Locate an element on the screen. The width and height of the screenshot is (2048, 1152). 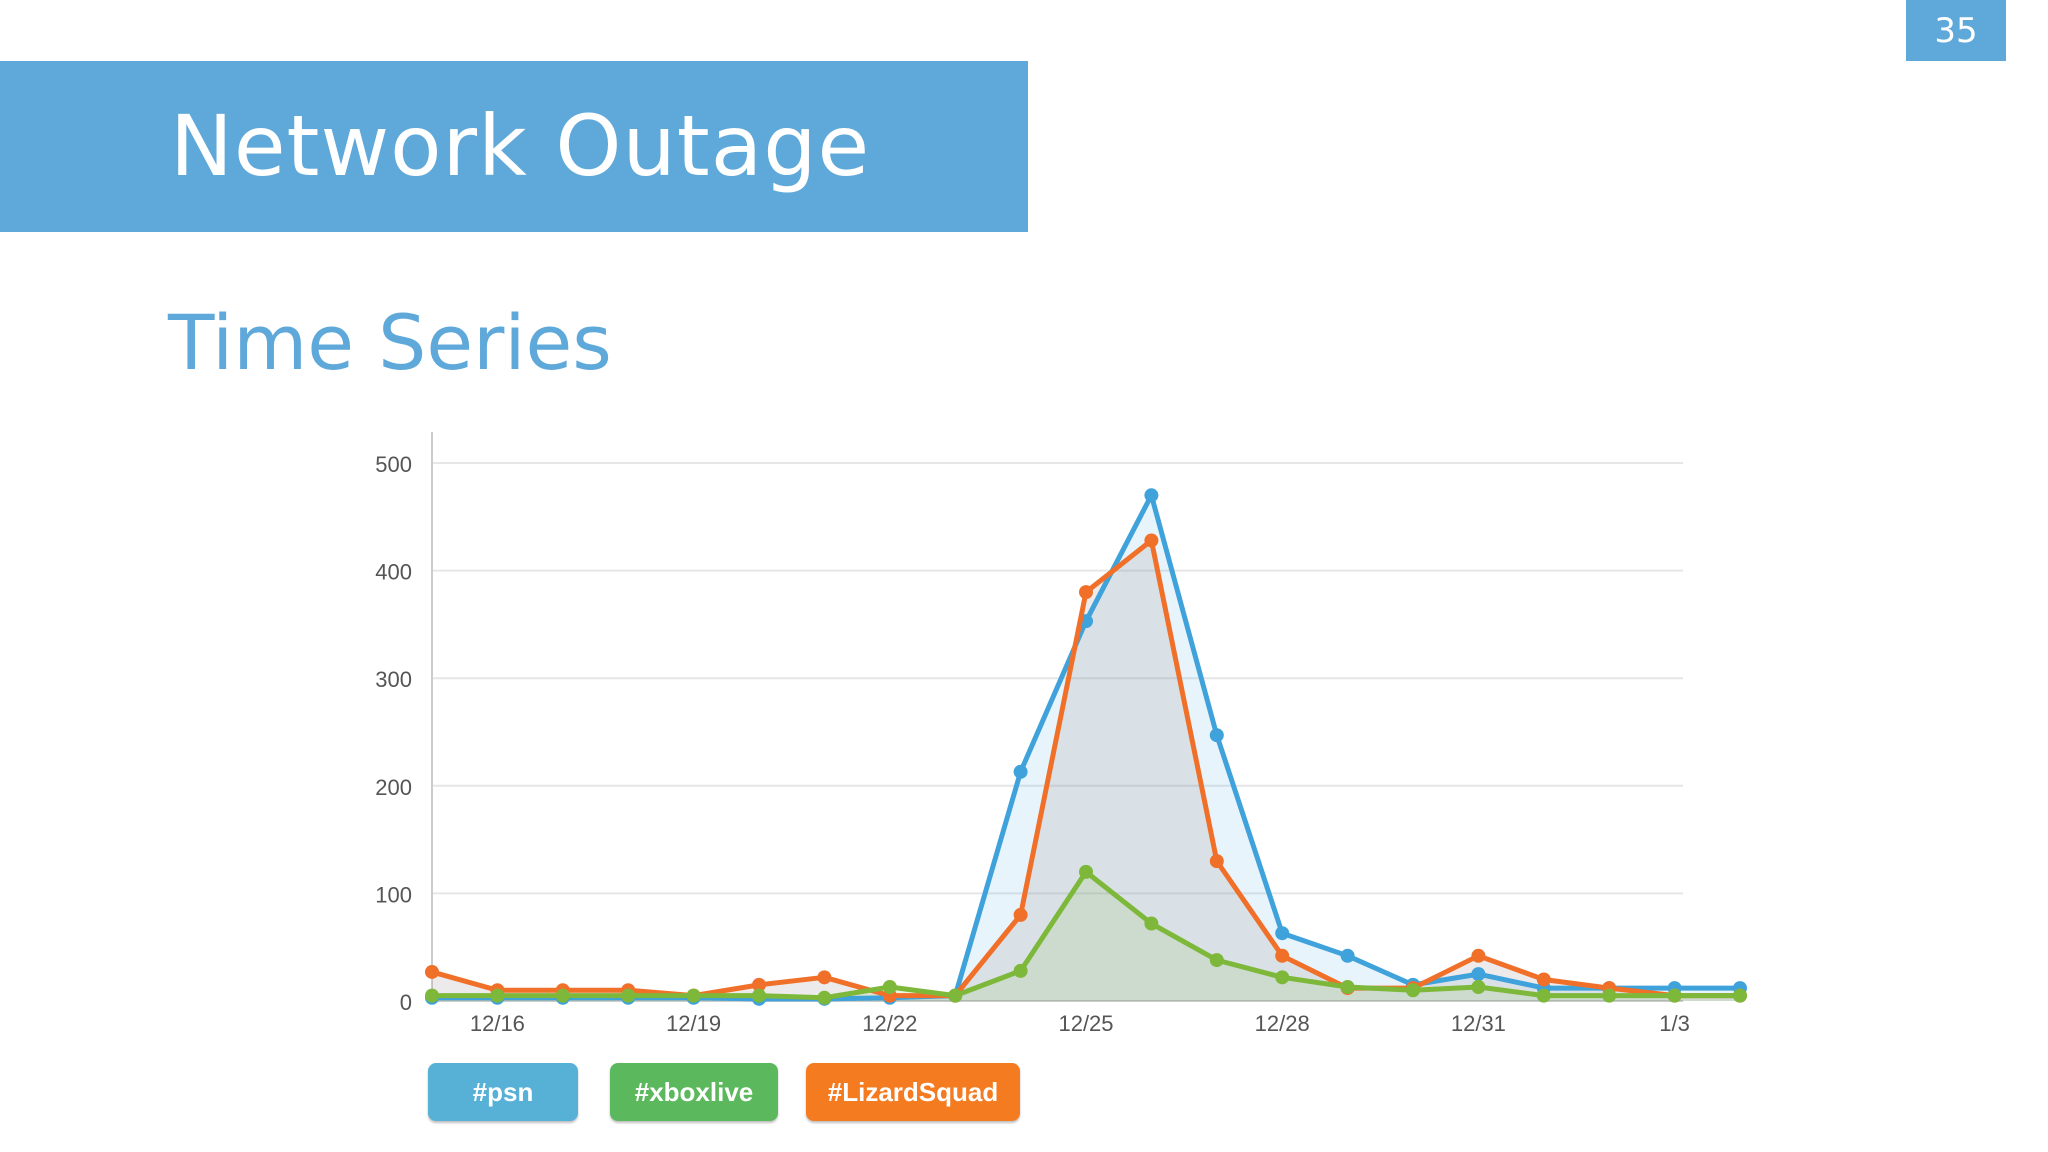
x-tick-label: 12/19 is located at coordinates (693, 1023).